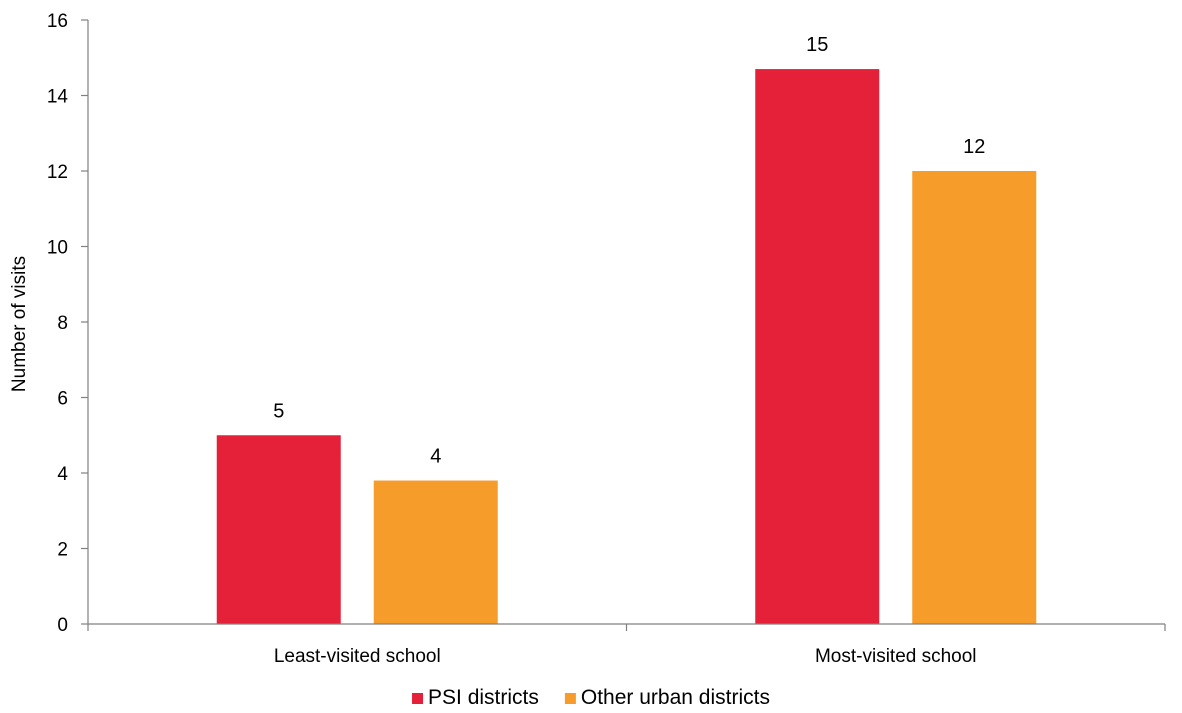 The width and height of the screenshot is (1182, 713). Describe the element at coordinates (62, 550) in the screenshot. I see `y-tick-label: 2` at that location.